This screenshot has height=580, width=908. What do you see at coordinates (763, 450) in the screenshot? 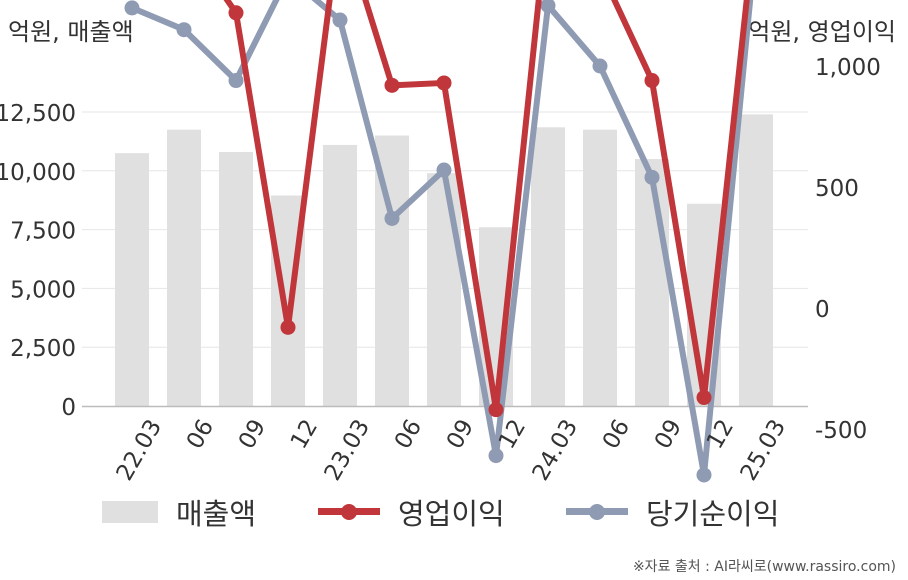
I see `x-tick-label: 25.03` at bounding box center [763, 450].